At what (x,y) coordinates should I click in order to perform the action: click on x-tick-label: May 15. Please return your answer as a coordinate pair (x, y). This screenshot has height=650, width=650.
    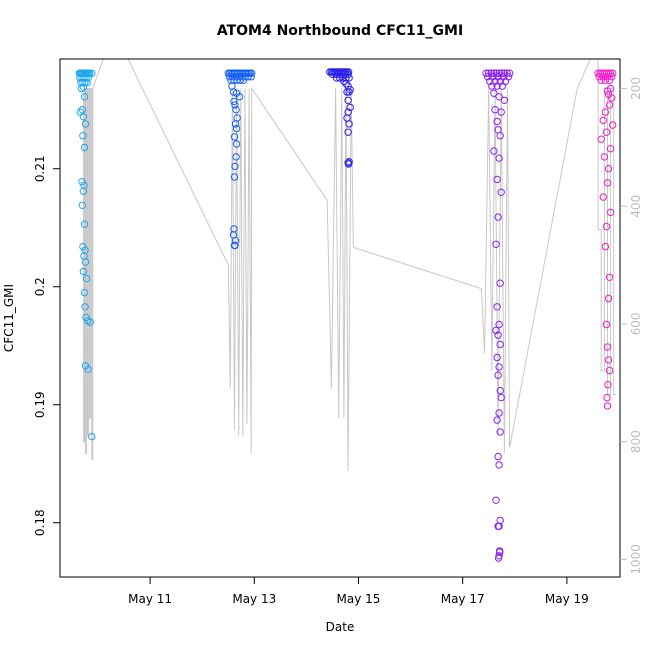
    Looking at the image, I should click on (359, 599).